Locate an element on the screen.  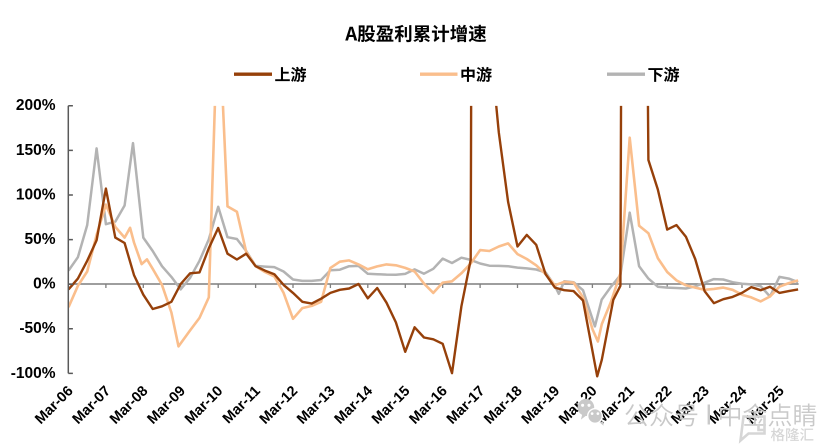
svg-text: -100% is located at coordinates (33, 373).